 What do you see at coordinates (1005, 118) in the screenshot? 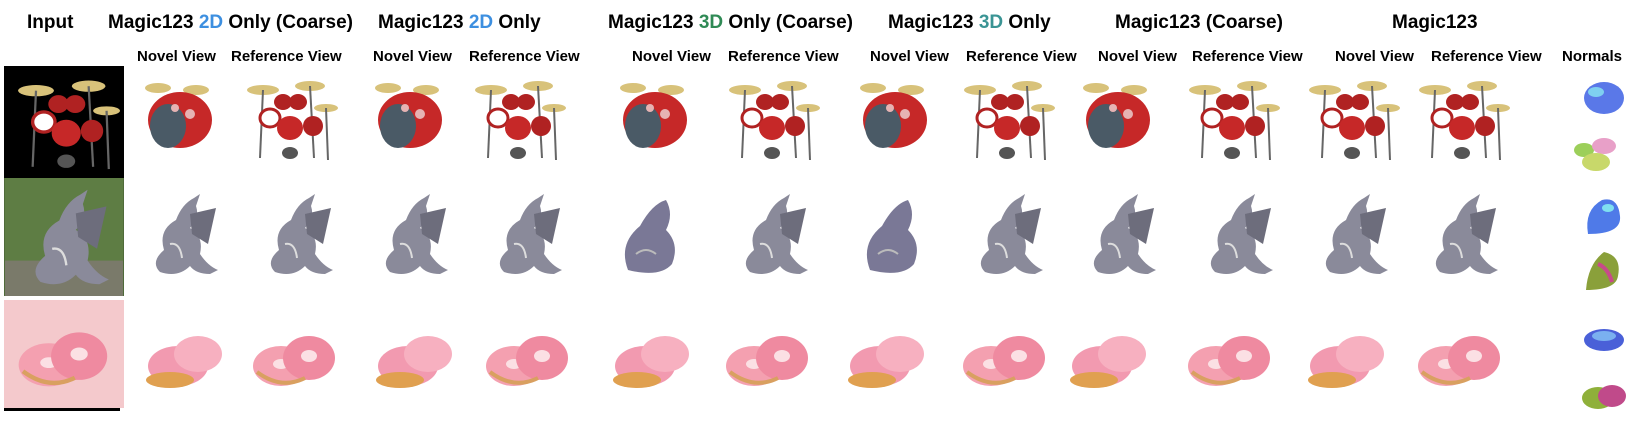
I see `result-drum-kit-3d-reference` at bounding box center [1005, 118].